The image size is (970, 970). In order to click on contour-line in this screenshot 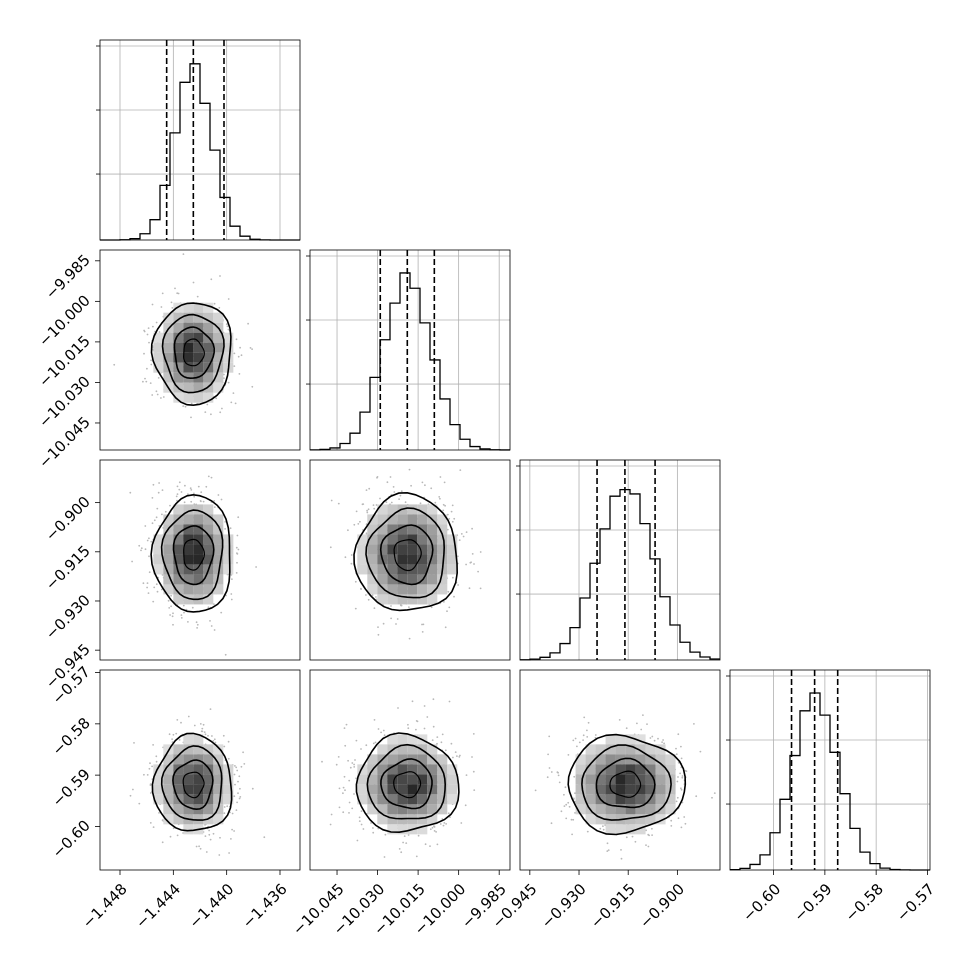, I will do `click(193, 353)`.